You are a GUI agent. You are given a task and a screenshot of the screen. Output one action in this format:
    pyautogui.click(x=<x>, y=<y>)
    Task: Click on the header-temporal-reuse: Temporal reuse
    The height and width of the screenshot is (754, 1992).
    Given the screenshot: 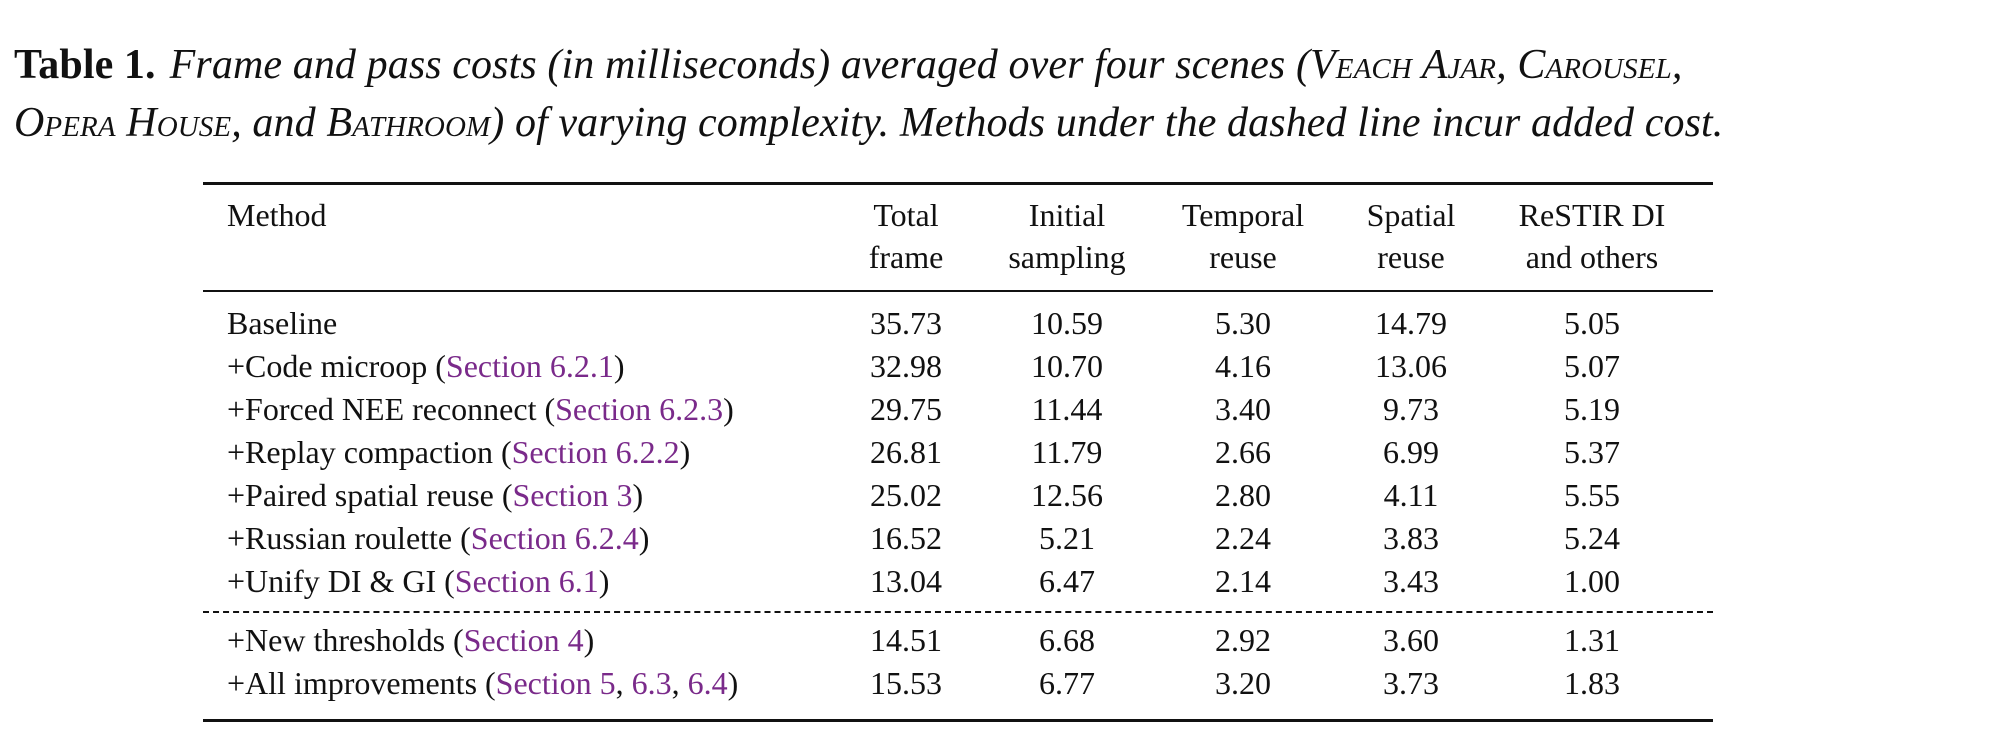 What is the action you would take?
    pyautogui.click(x=1243, y=236)
    